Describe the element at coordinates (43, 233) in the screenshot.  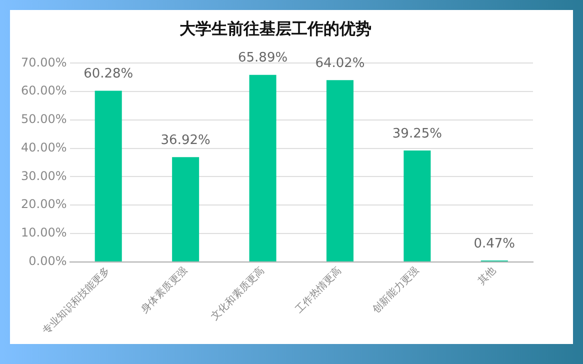
I see `y-tick-label: 10.00%` at that location.